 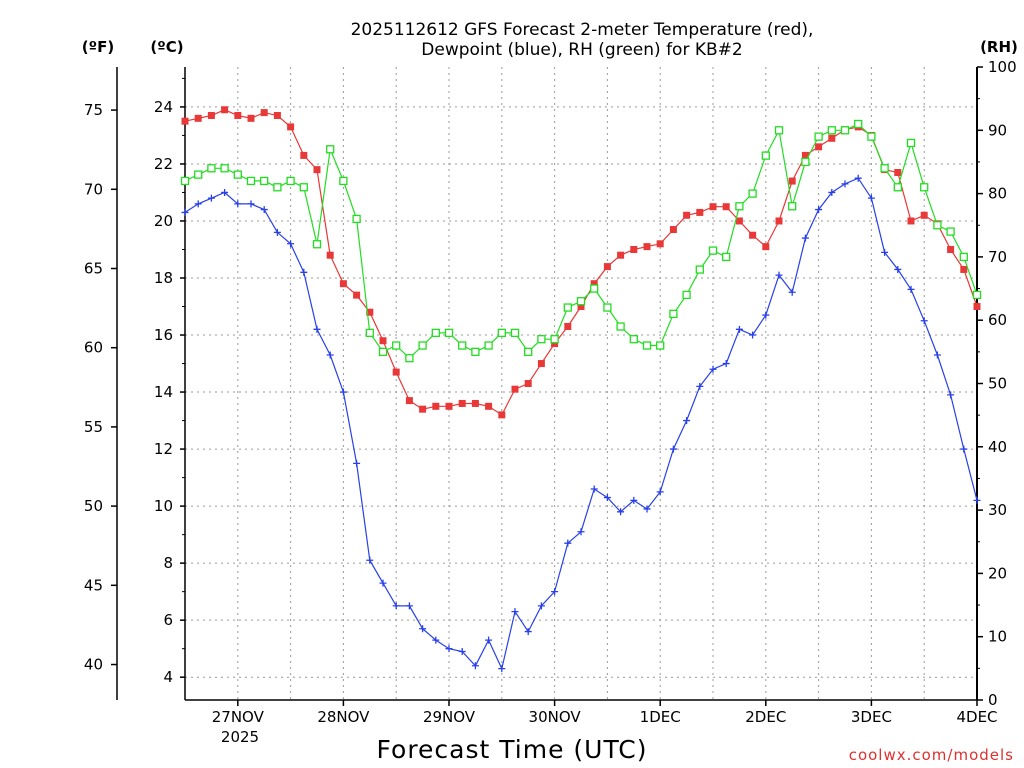 What do you see at coordinates (163, 221) in the screenshot?
I see `celsius-tick-label: 20` at bounding box center [163, 221].